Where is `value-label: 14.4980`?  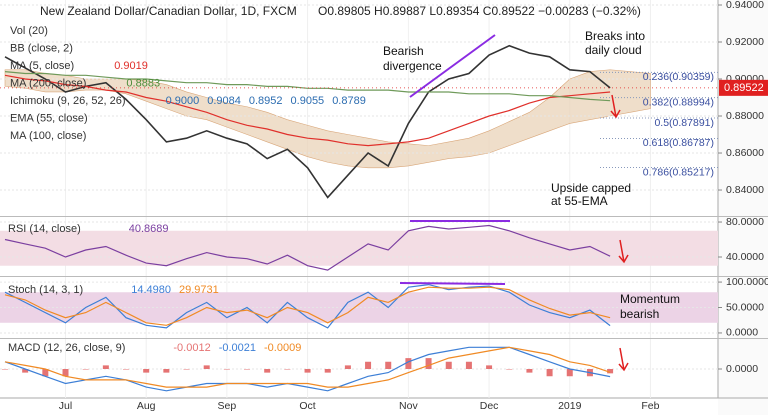
value-label: 14.4980 is located at coordinates (151, 290).